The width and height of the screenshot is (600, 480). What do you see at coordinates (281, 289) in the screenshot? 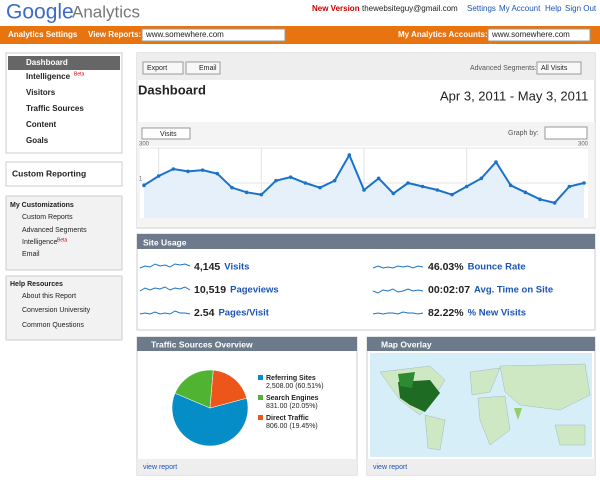
I see `sparkline` at bounding box center [281, 289].